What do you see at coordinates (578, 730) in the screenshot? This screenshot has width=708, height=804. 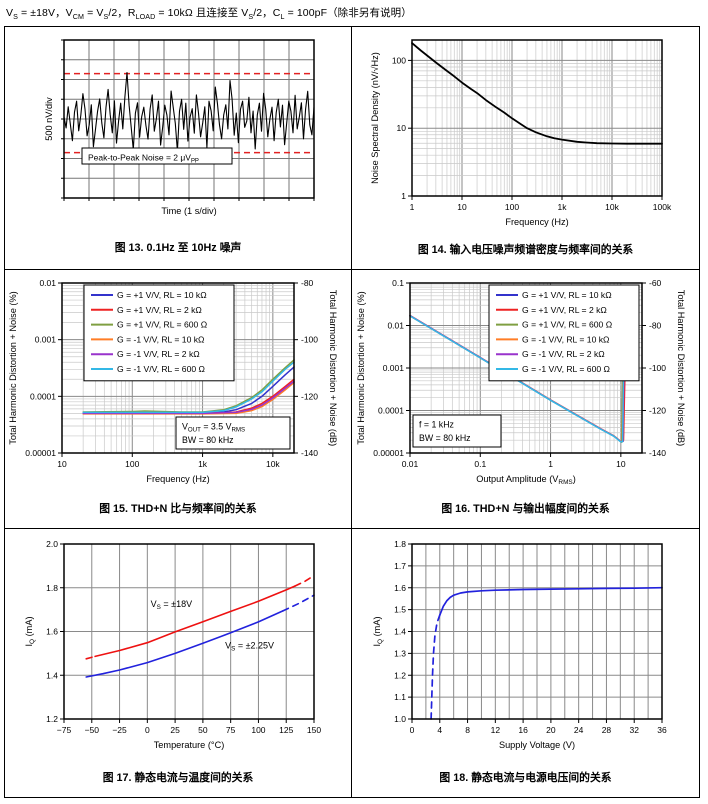 I see `svg-text: 24` at bounding box center [578, 730].